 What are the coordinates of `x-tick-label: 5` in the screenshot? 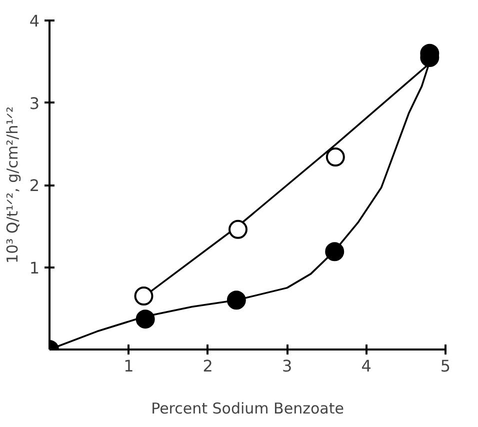 It's located at (445, 366).